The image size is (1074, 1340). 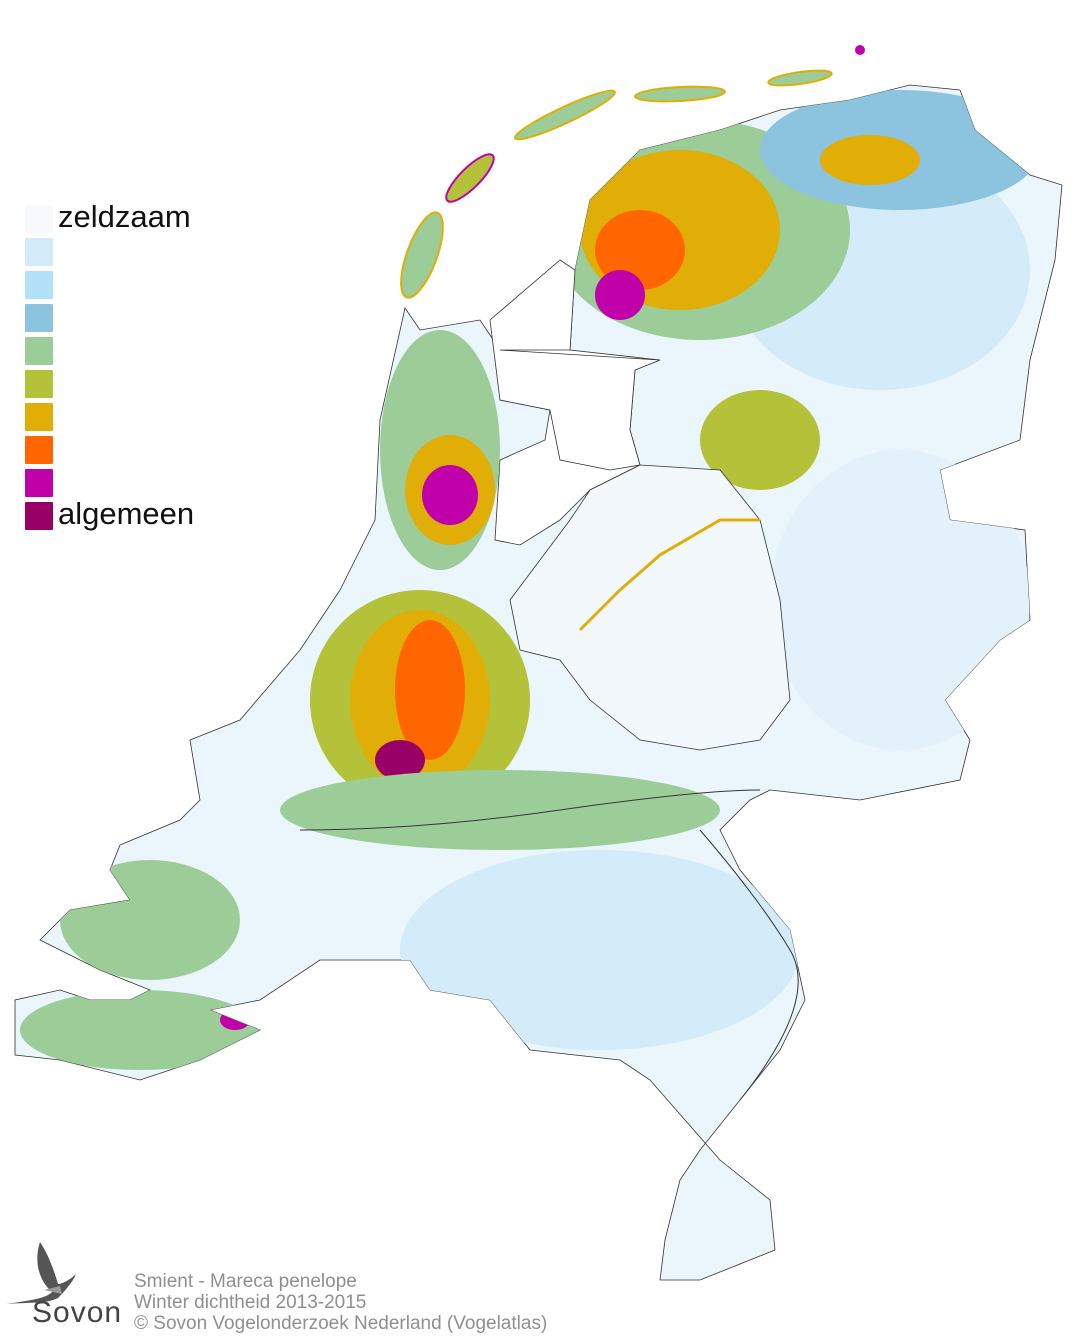 I want to click on sovon-swallow-logo, so click(x=41, y=1273).